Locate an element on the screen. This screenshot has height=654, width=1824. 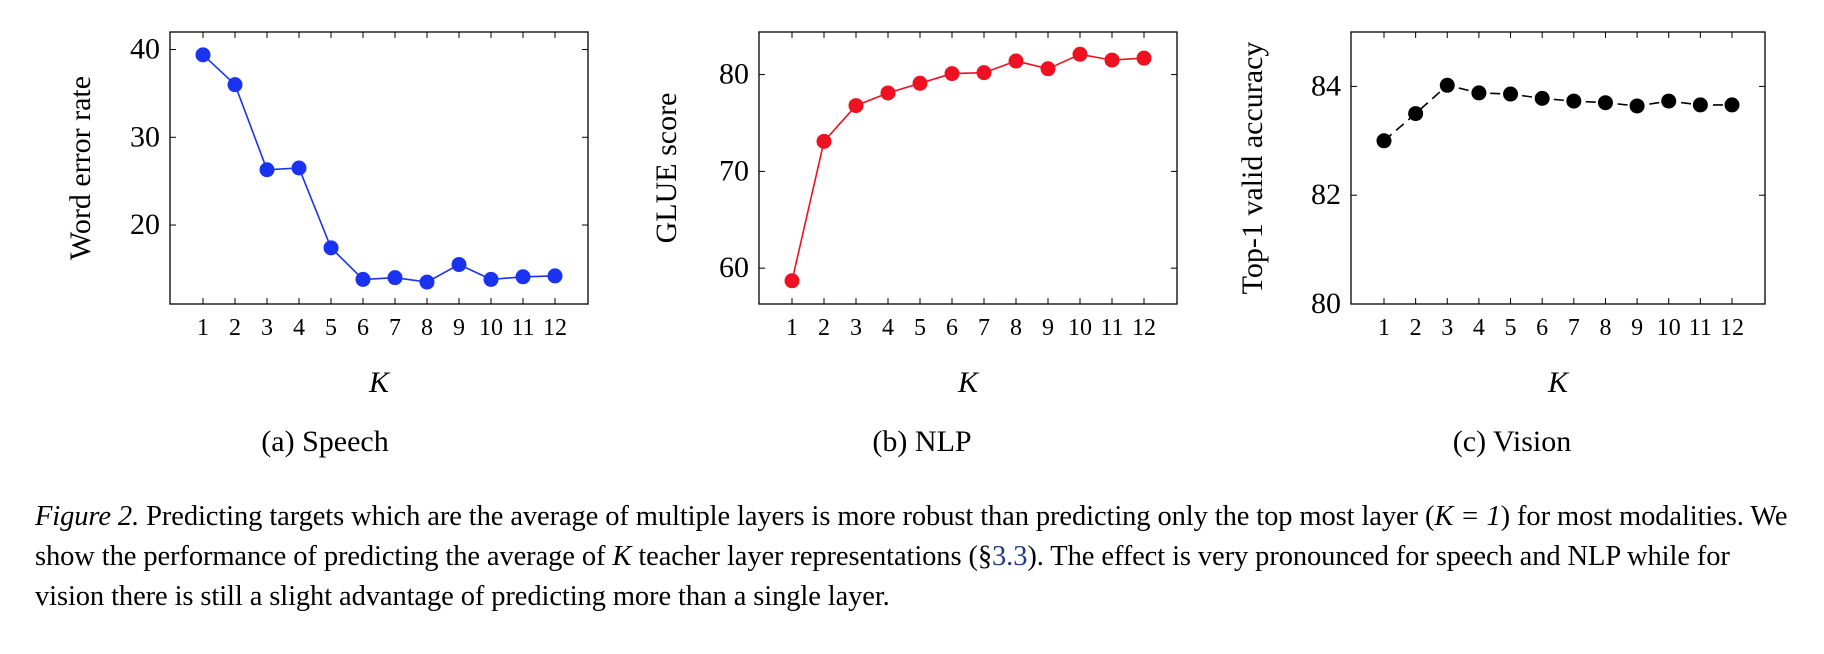
y-tick-label: 30 is located at coordinates (145, 136).